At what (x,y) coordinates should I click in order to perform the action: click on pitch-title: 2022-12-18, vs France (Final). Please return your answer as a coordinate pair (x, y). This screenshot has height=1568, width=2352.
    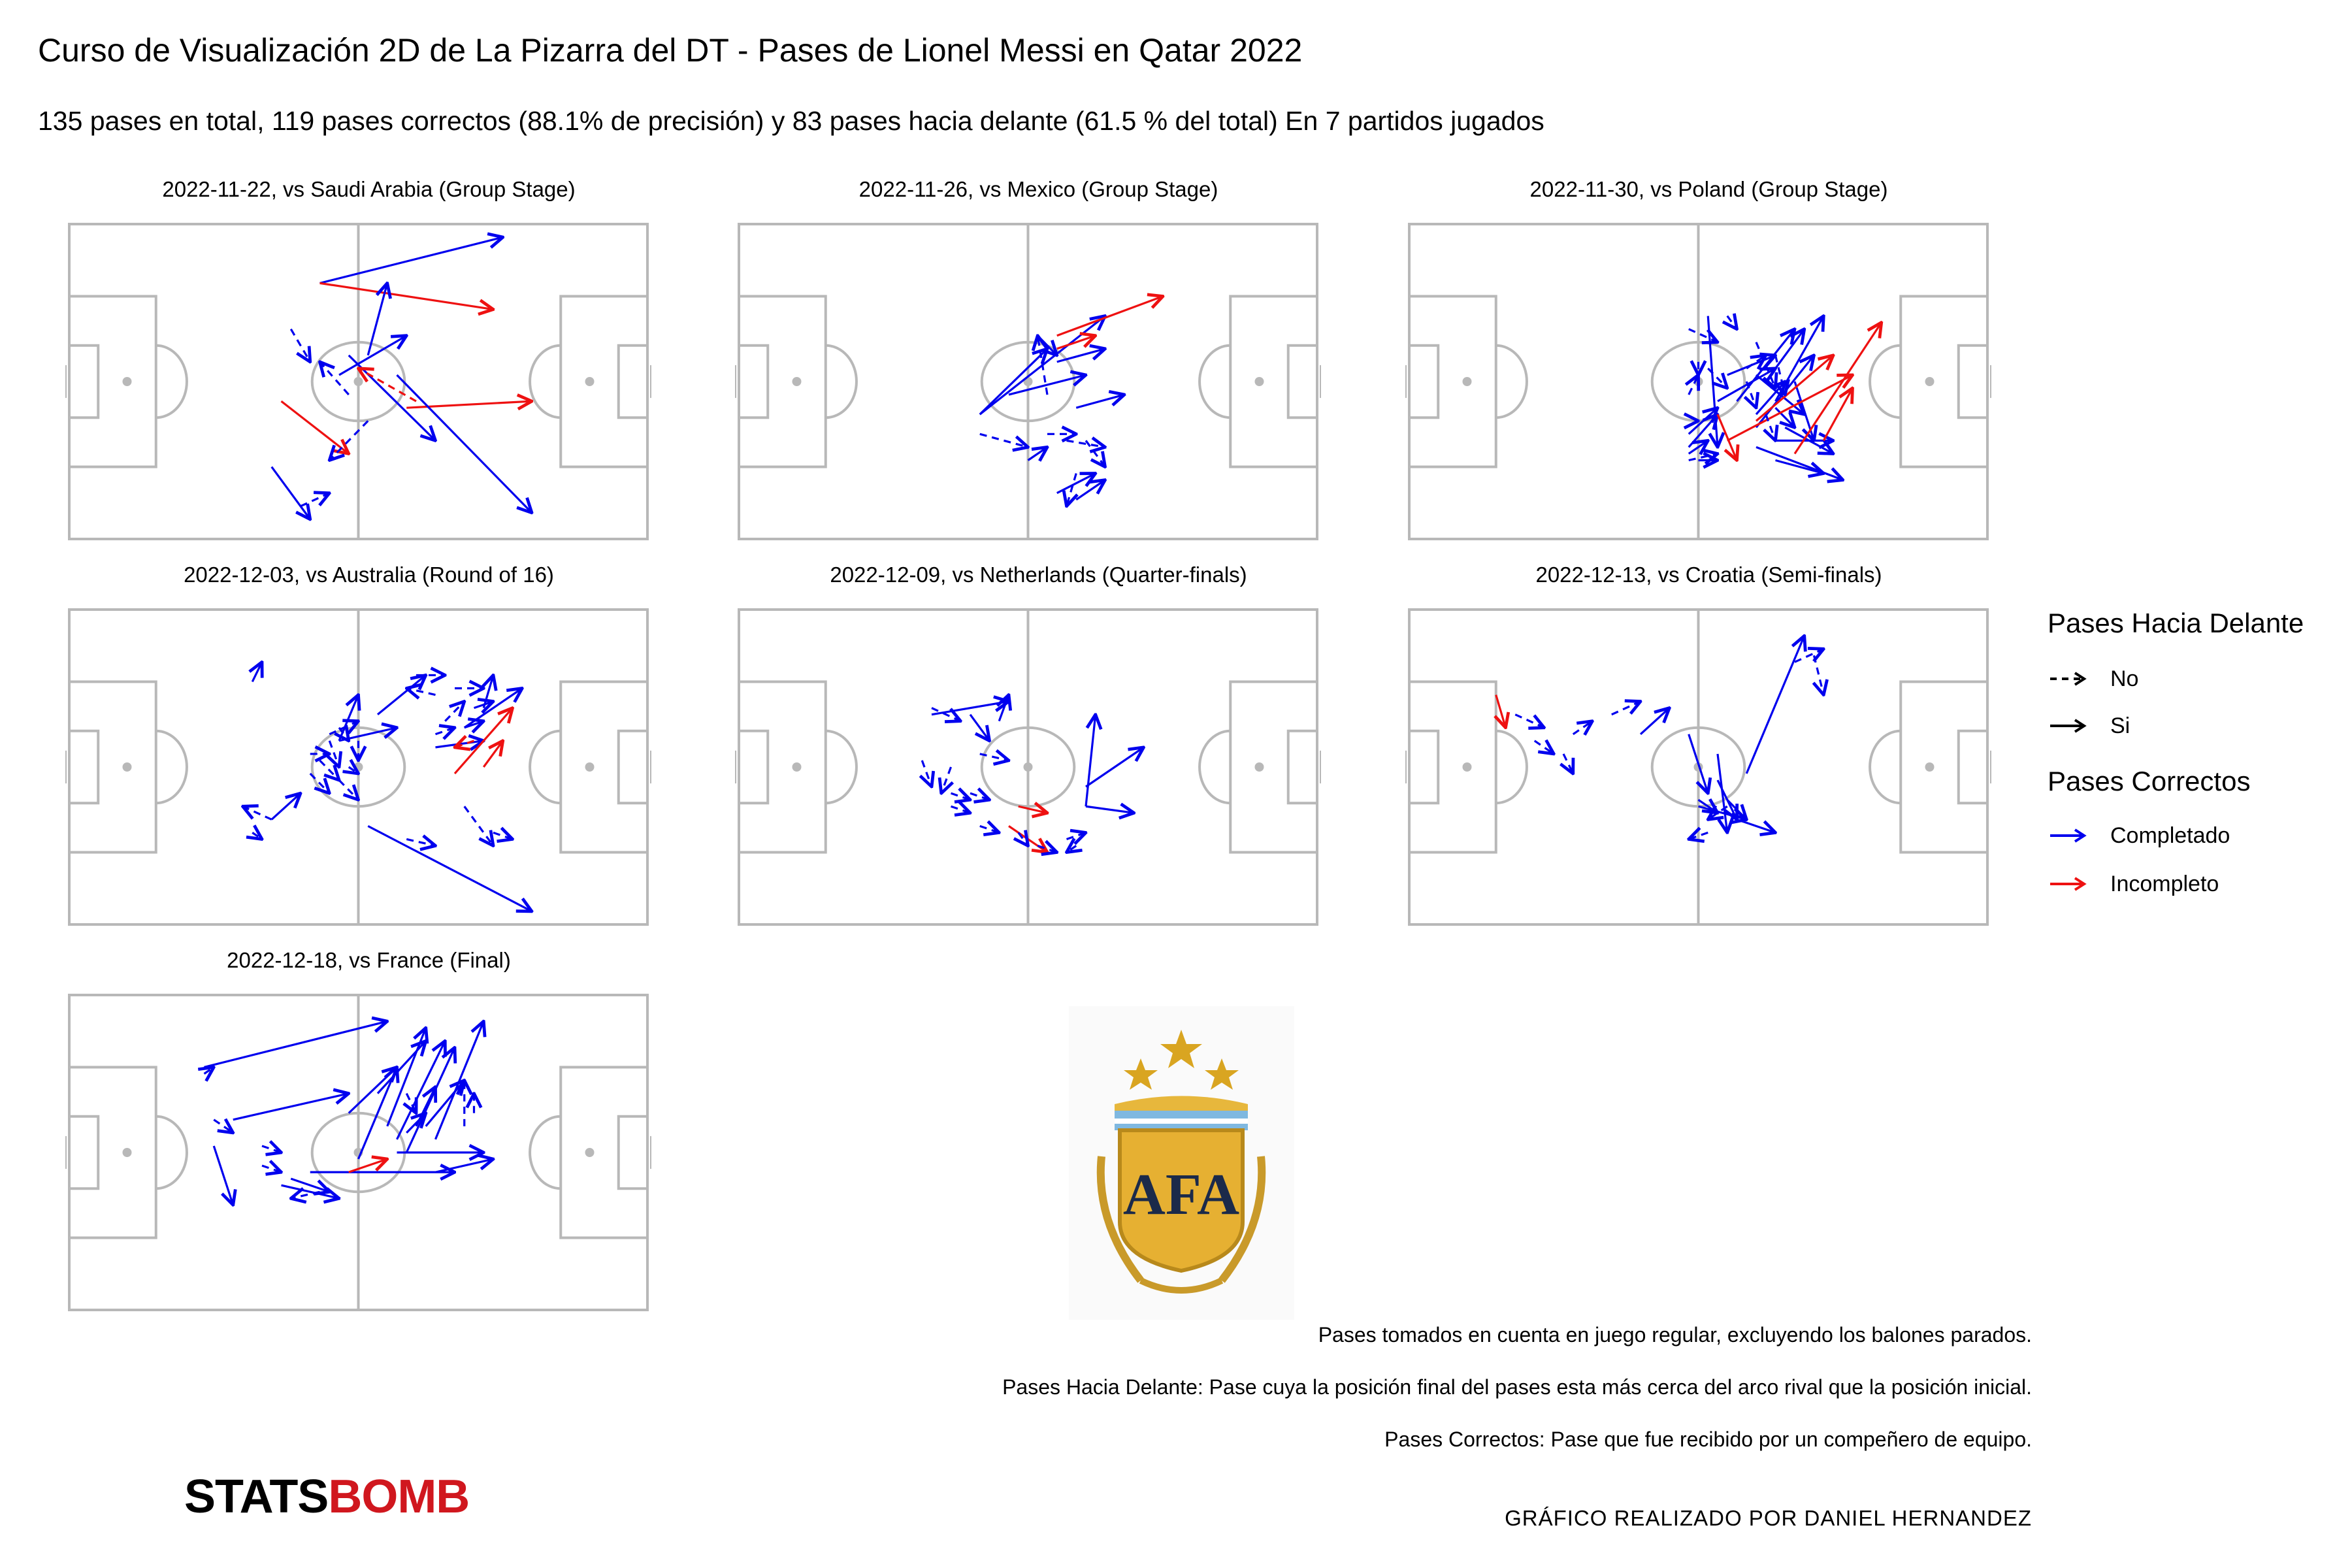
    Looking at the image, I should click on (369, 960).